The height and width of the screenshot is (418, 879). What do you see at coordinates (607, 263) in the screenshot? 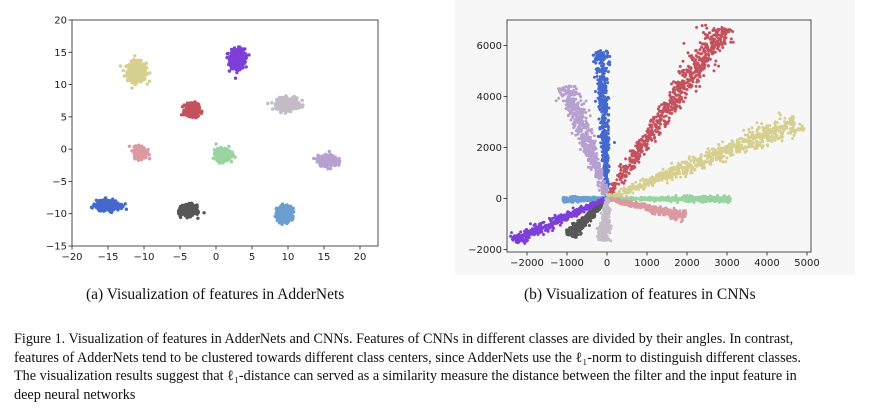
I see `b-x-tick-label: 0` at bounding box center [607, 263].